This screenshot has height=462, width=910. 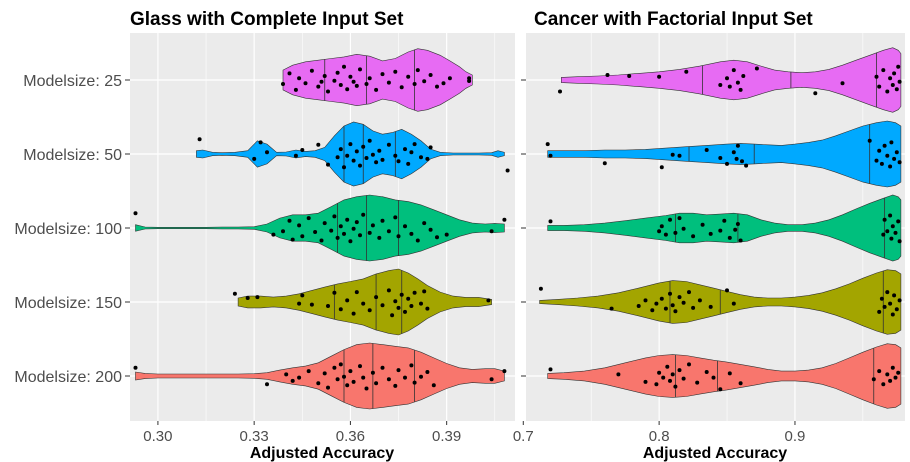 What do you see at coordinates (157, 436) in the screenshot?
I see `x-tick-label: 0.30` at bounding box center [157, 436].